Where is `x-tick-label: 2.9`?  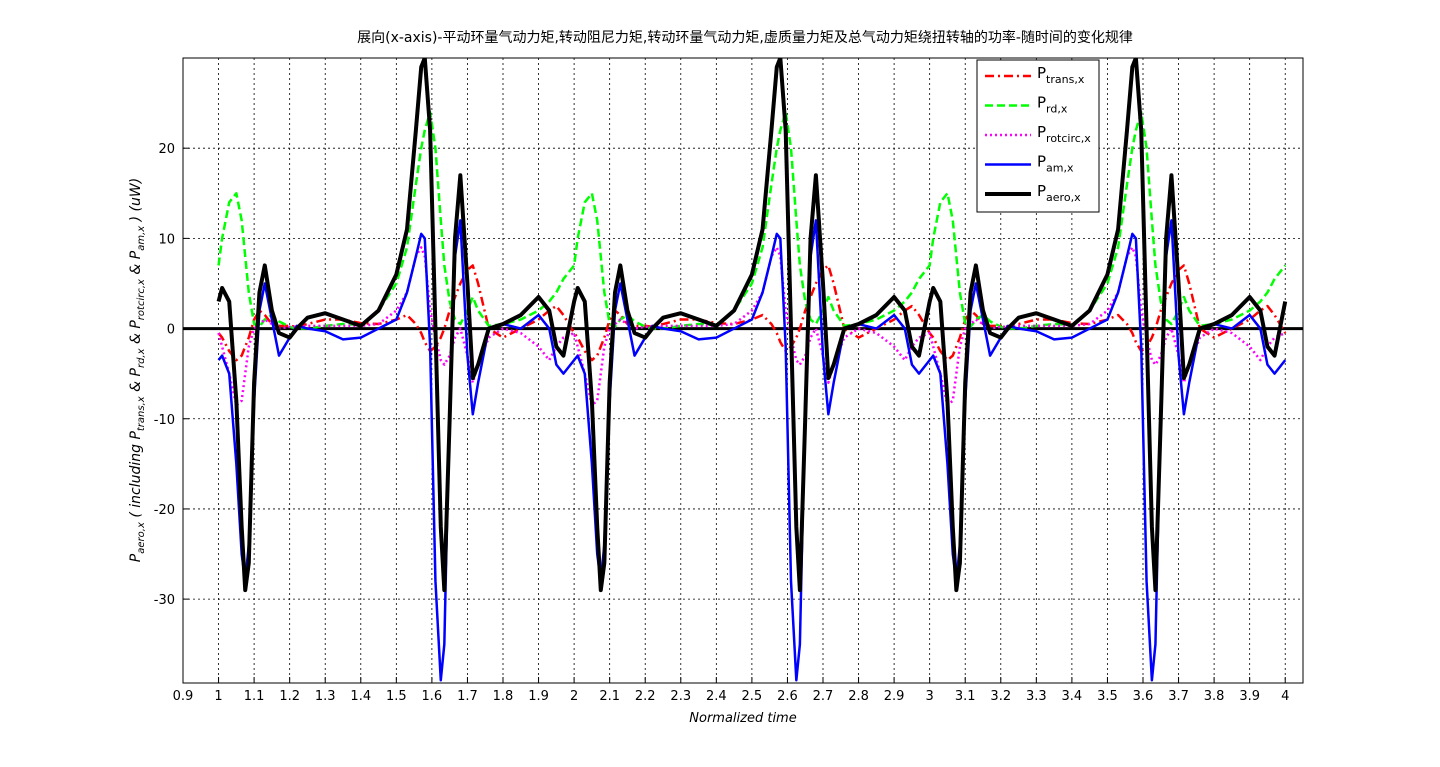 x-tick-label: 2.9 is located at coordinates (894, 696).